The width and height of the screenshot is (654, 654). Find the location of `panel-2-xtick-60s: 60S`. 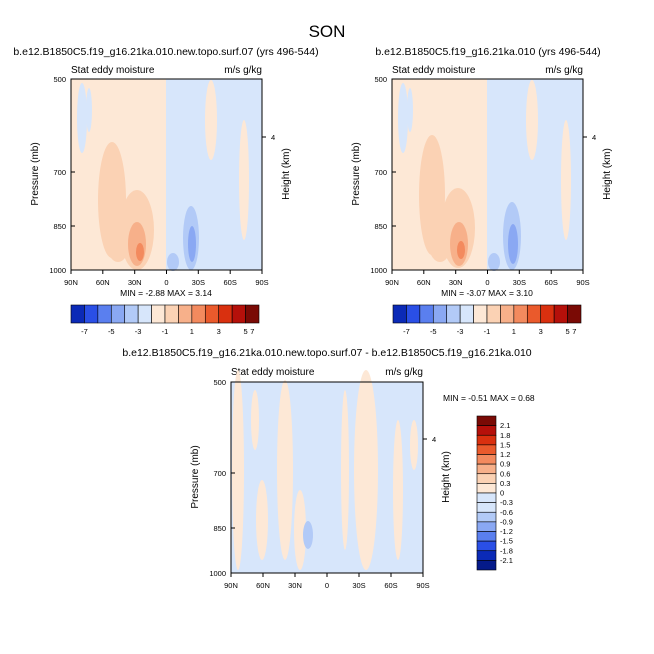

panel-2-xtick-60s: 60S is located at coordinates (551, 282).